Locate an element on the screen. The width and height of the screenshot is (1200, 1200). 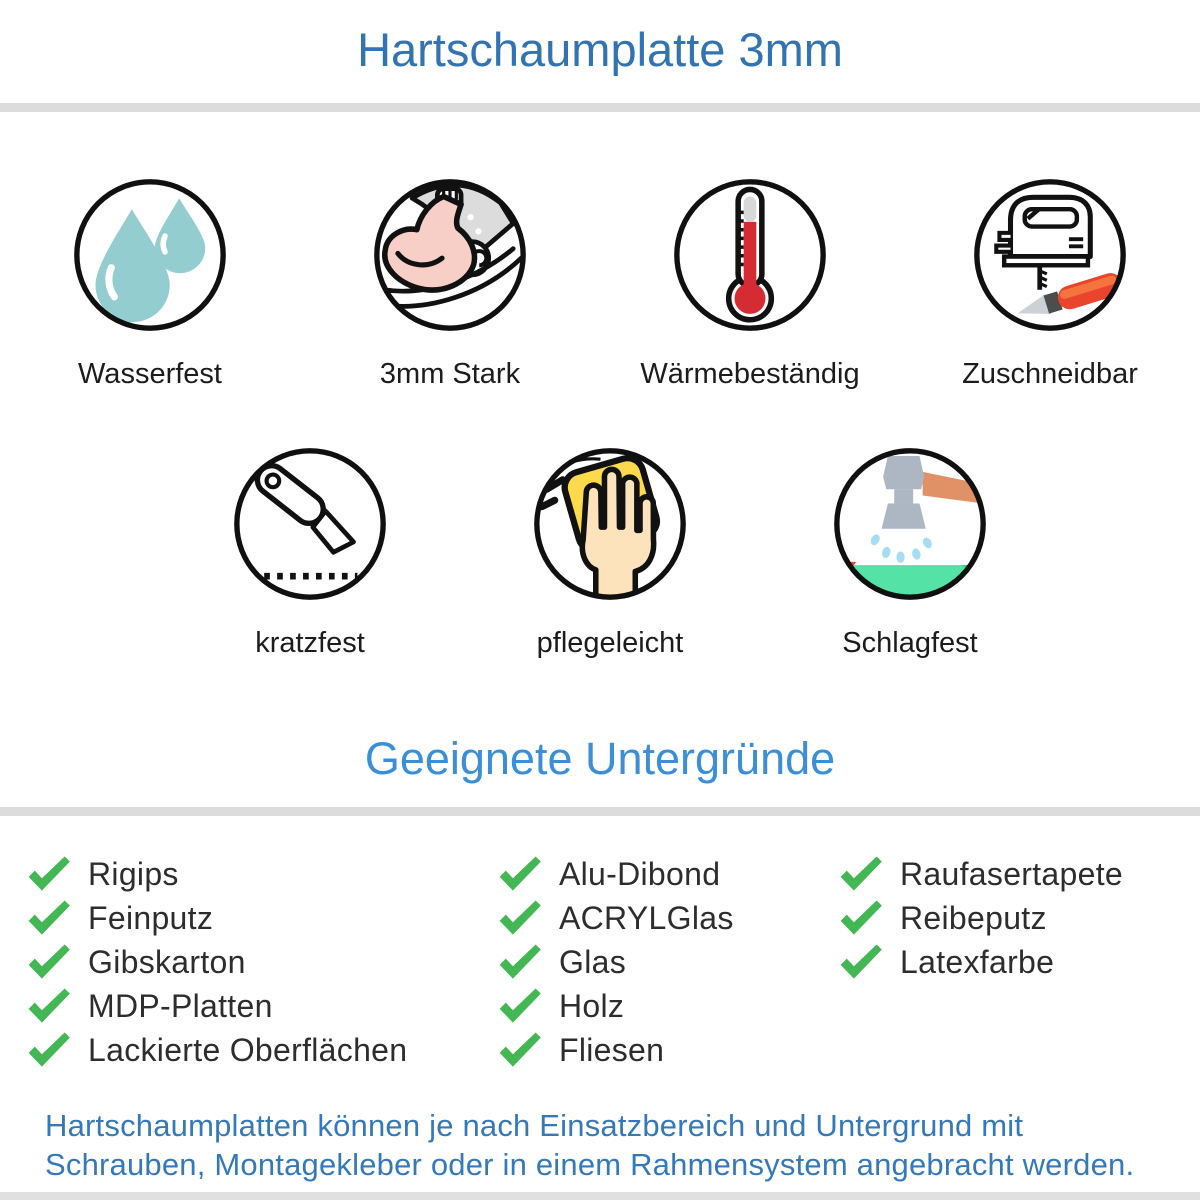
feature-kratzfest: kratzfest is located at coordinates (310, 552).